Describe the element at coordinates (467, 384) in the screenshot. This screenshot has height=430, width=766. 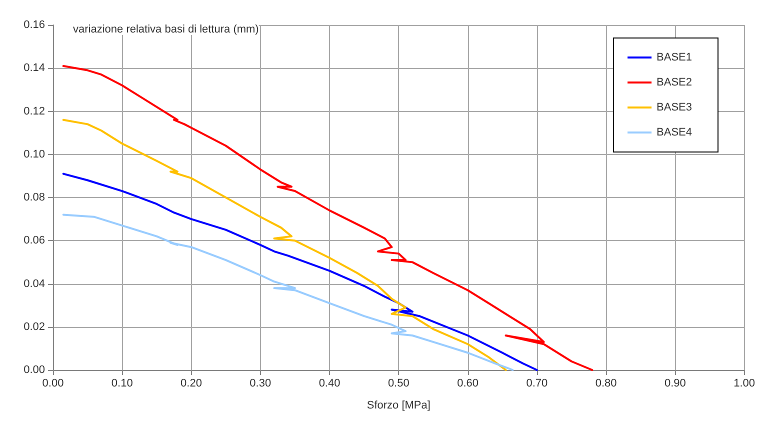
I see `x-tick-label: 0.60` at that location.